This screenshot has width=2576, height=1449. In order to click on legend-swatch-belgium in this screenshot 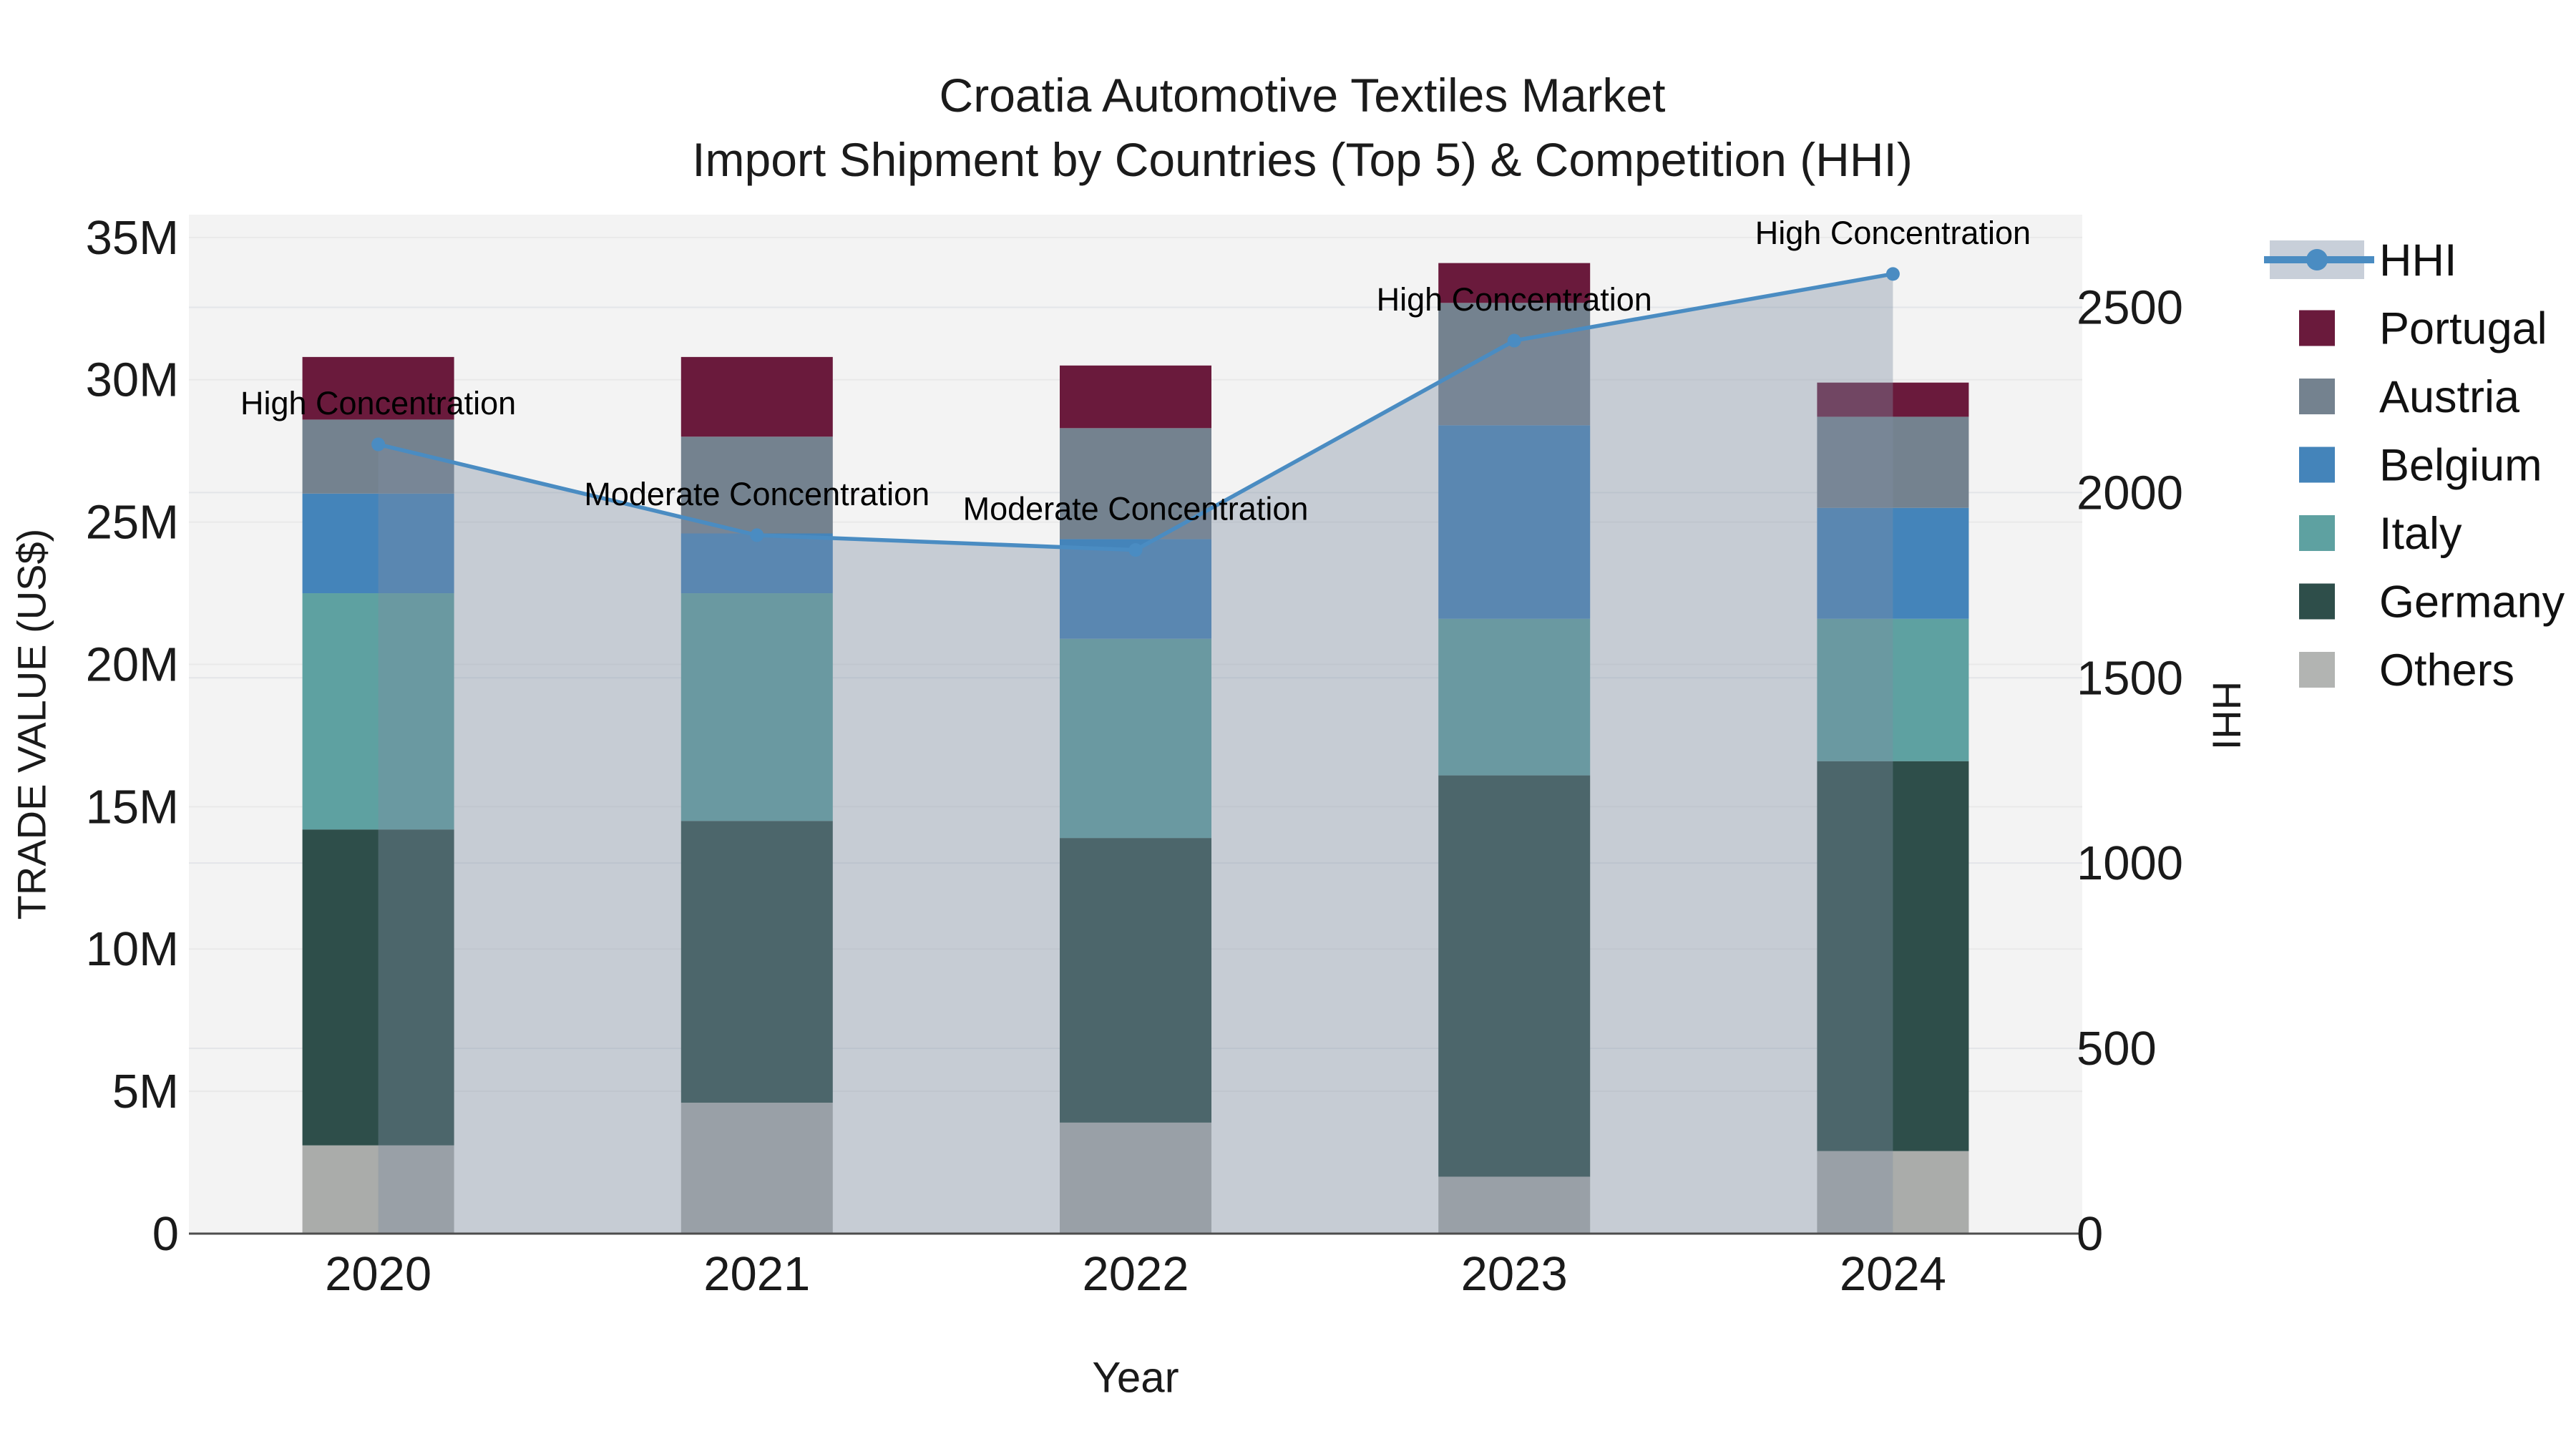, I will do `click(2317, 465)`.